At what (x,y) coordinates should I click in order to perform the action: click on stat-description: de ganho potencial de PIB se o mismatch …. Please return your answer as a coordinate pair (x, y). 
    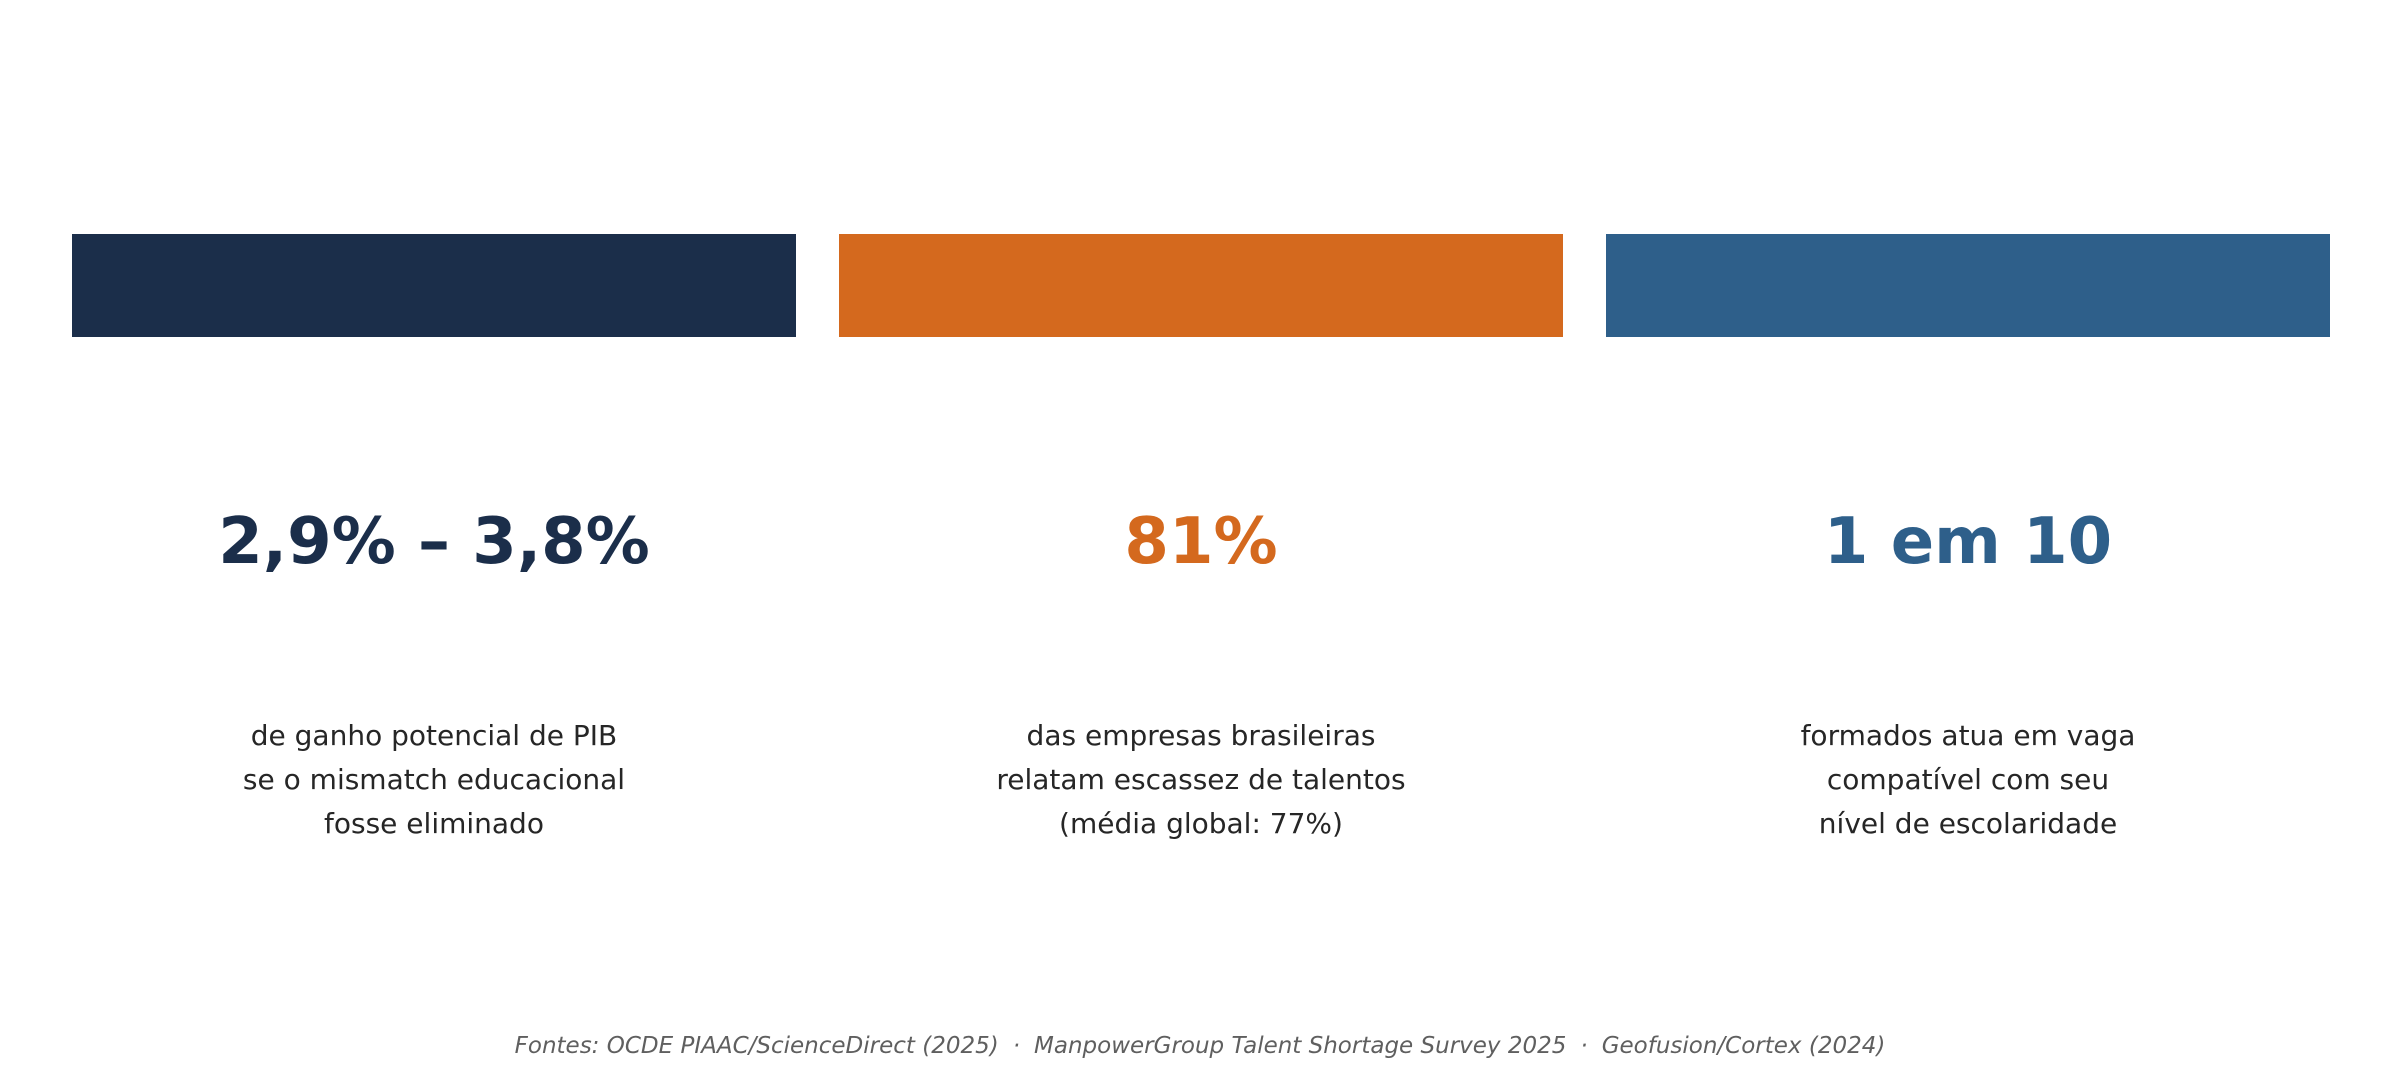
    Looking at the image, I should click on (434, 780).